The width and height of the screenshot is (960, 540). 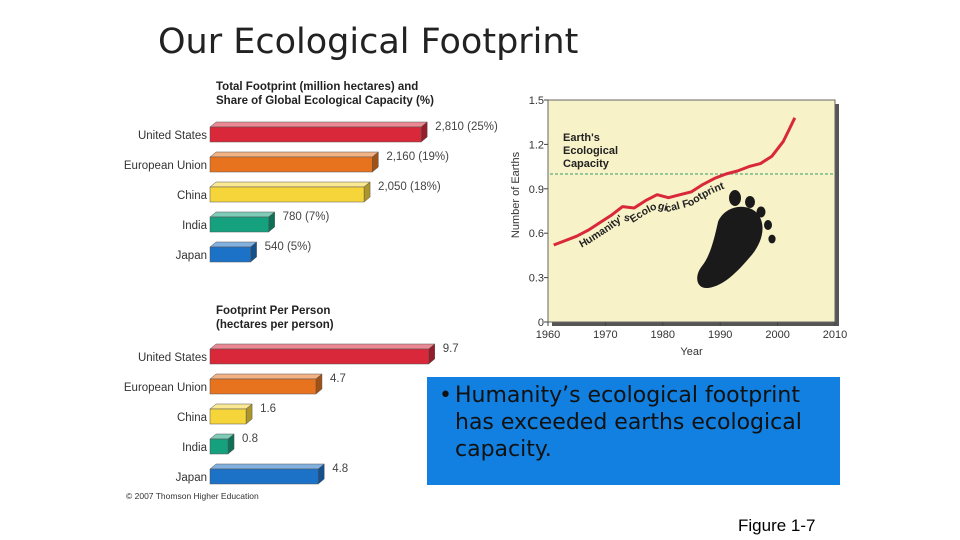 I want to click on bar-value-label: 4.8, so click(x=340, y=469).